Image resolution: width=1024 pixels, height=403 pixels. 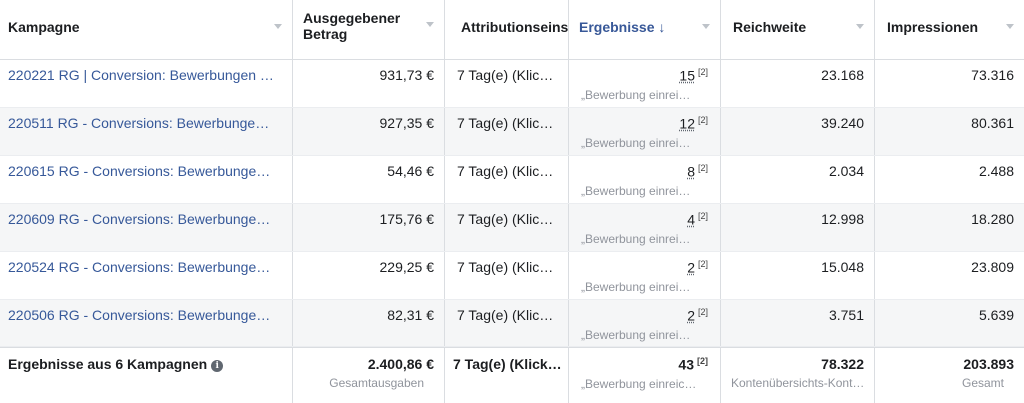 I want to click on total-impressions-cell: 203.893 Gesamt, so click(x=949, y=375).